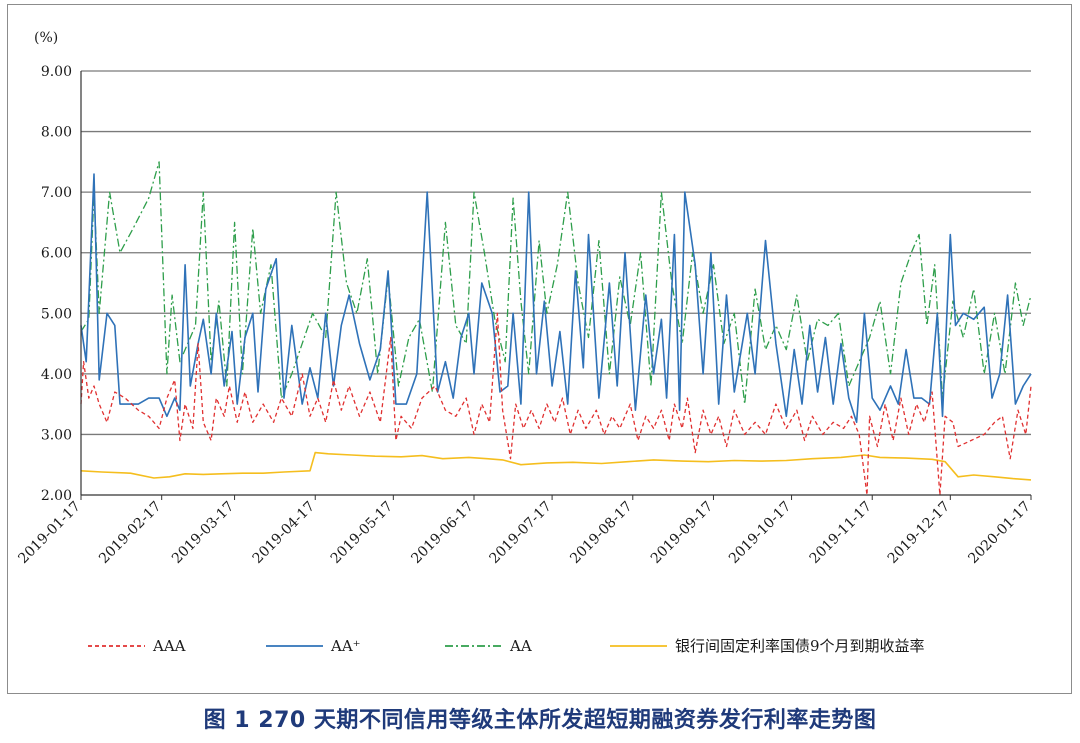 This screenshot has width=1080, height=743. What do you see at coordinates (362, 533) in the screenshot?
I see `x-tick-label: 2019-05-17` at bounding box center [362, 533].